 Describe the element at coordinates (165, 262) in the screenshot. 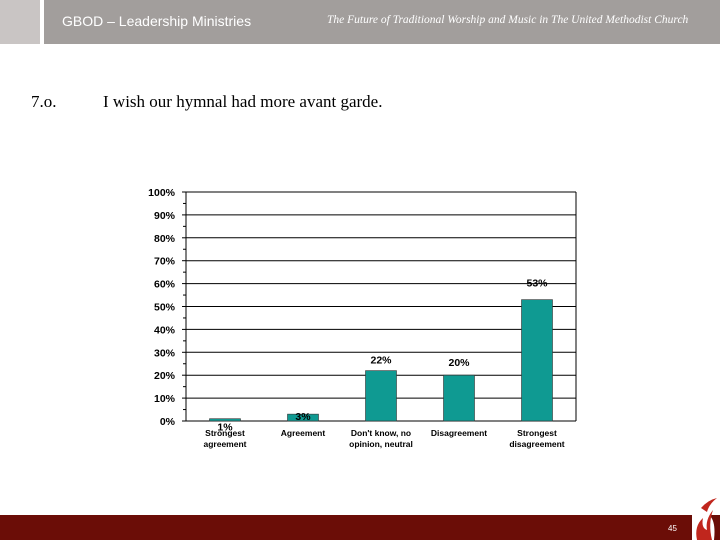

I see `y-tick-label: 70%` at that location.